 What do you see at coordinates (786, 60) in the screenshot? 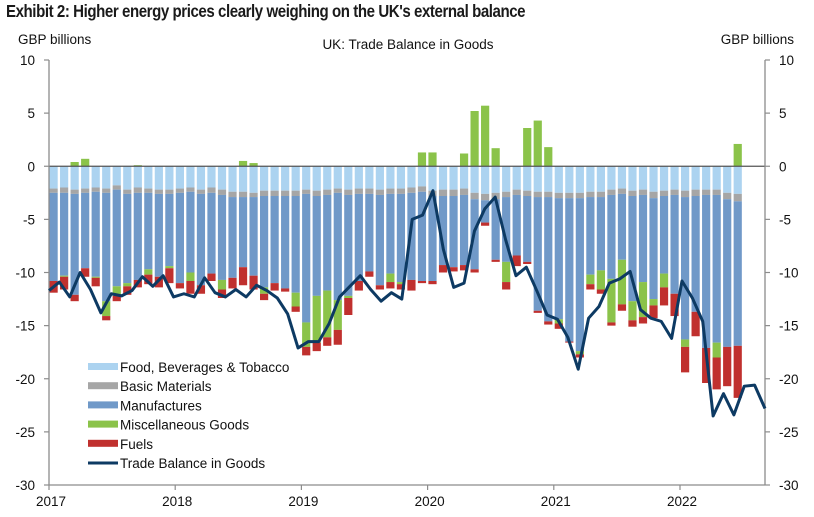
I see `right-tick-label: 10` at bounding box center [786, 60].